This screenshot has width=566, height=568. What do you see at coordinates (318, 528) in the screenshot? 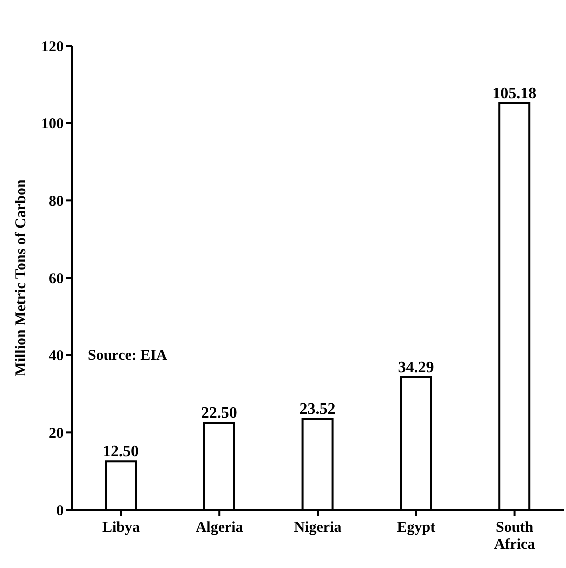
I see `x-tick-label: Nigeria` at bounding box center [318, 528].